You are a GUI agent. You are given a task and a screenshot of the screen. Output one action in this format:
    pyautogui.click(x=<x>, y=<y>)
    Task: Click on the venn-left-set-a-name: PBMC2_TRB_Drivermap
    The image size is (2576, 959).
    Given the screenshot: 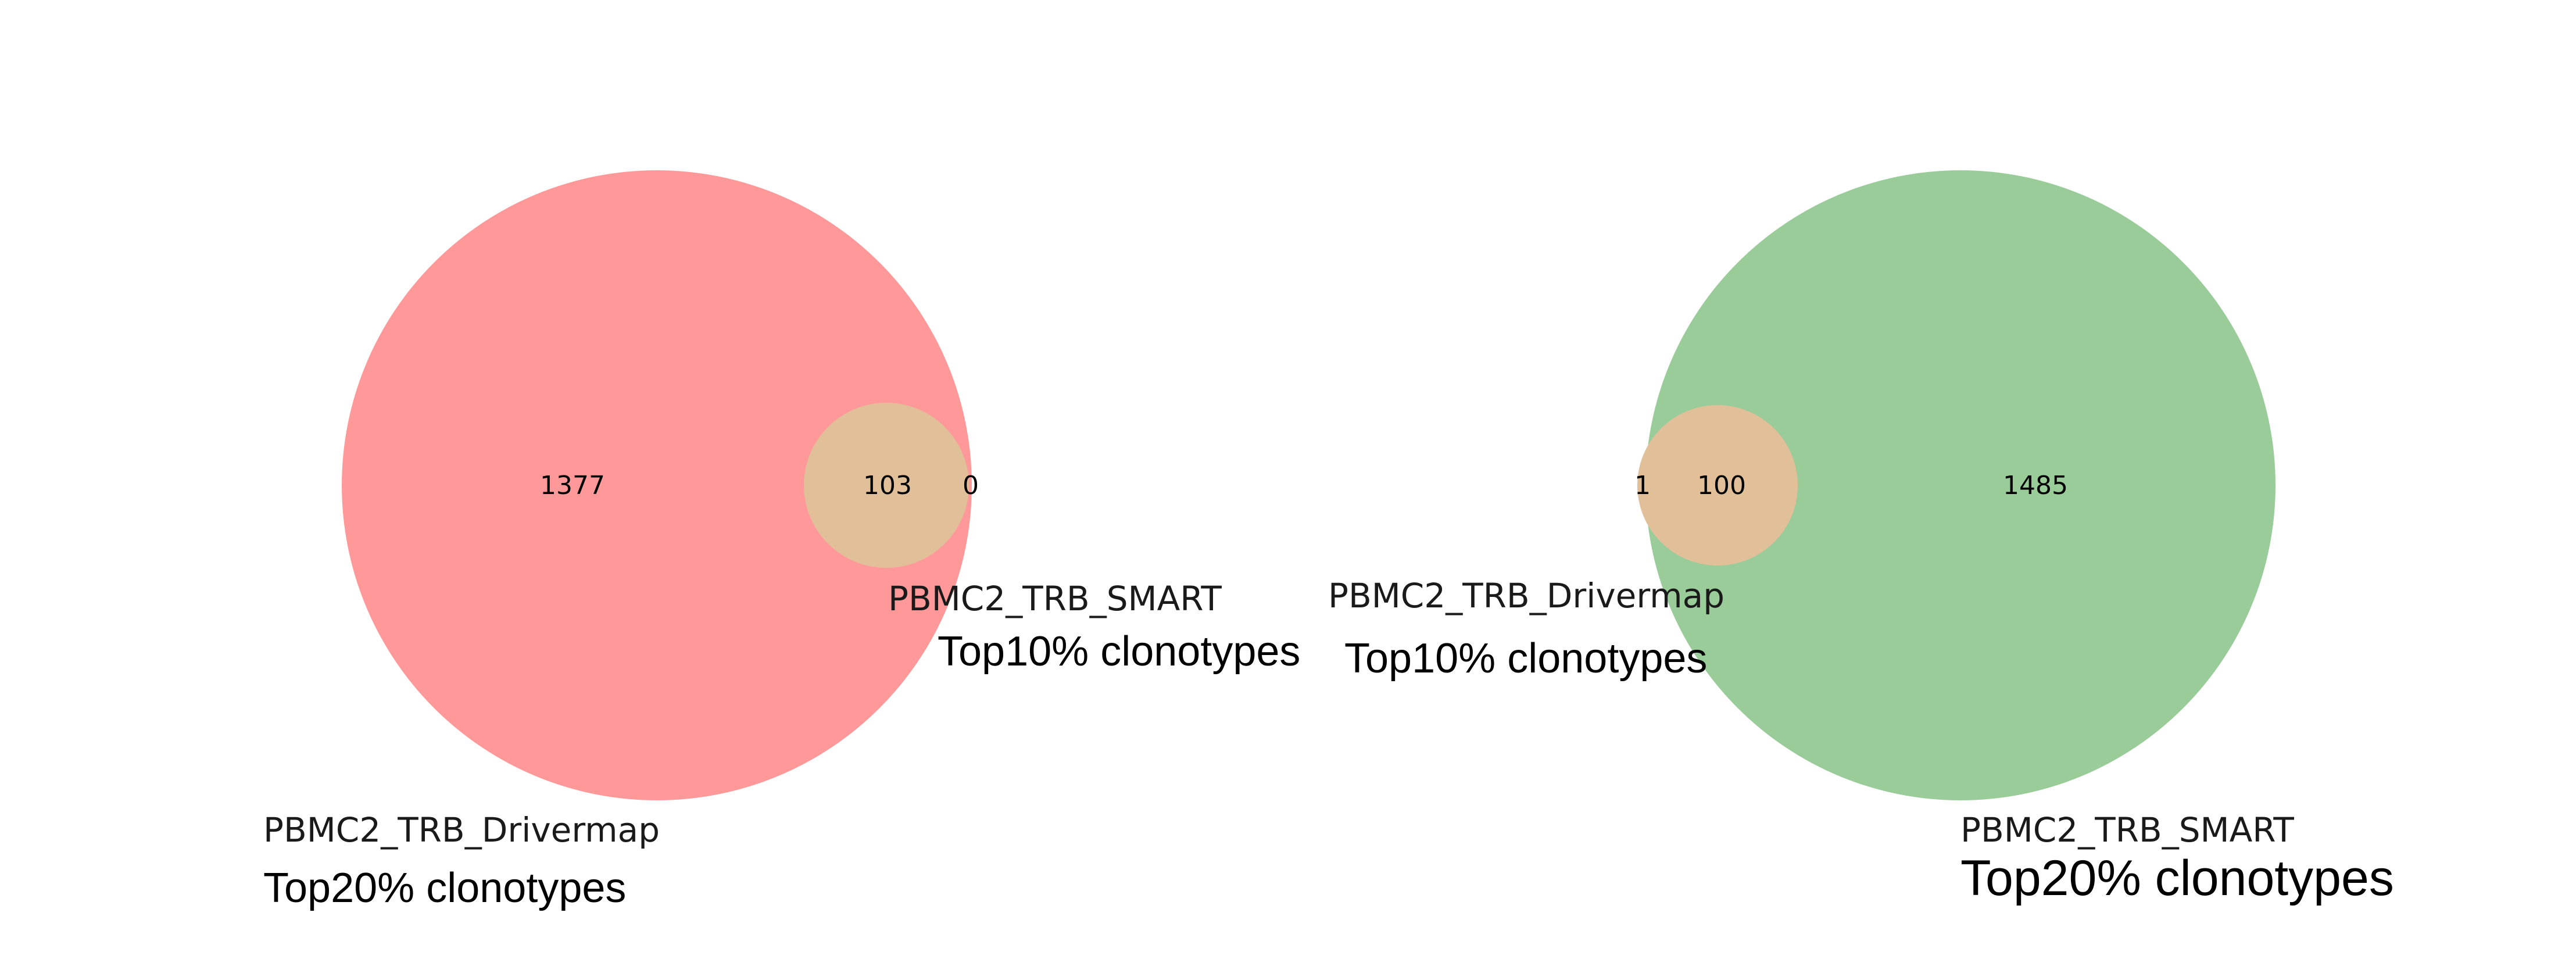 What is the action you would take?
    pyautogui.click(x=462, y=830)
    